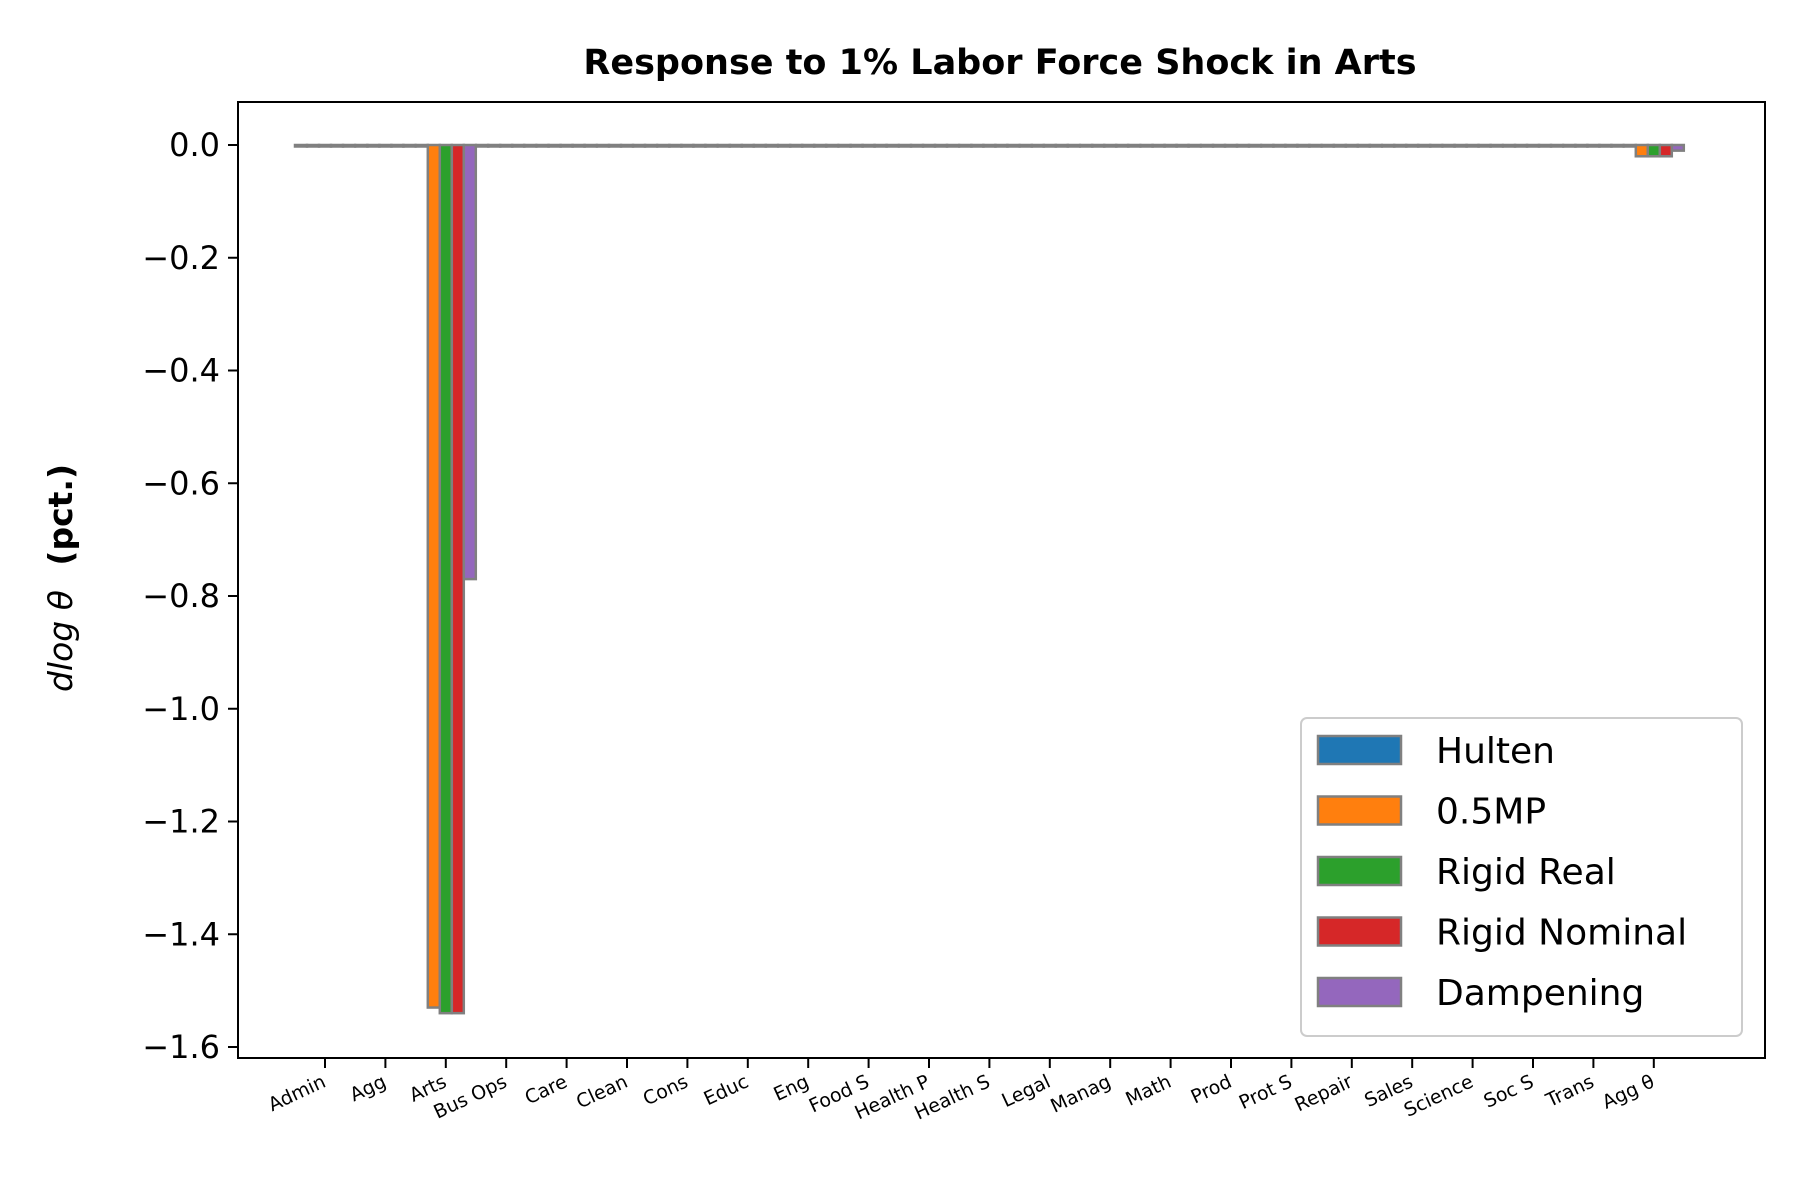 Image resolution: width=1800 pixels, height=1200 pixels. Describe the element at coordinates (181, 258) in the screenshot. I see `y-tick-label: −0.2` at that location.